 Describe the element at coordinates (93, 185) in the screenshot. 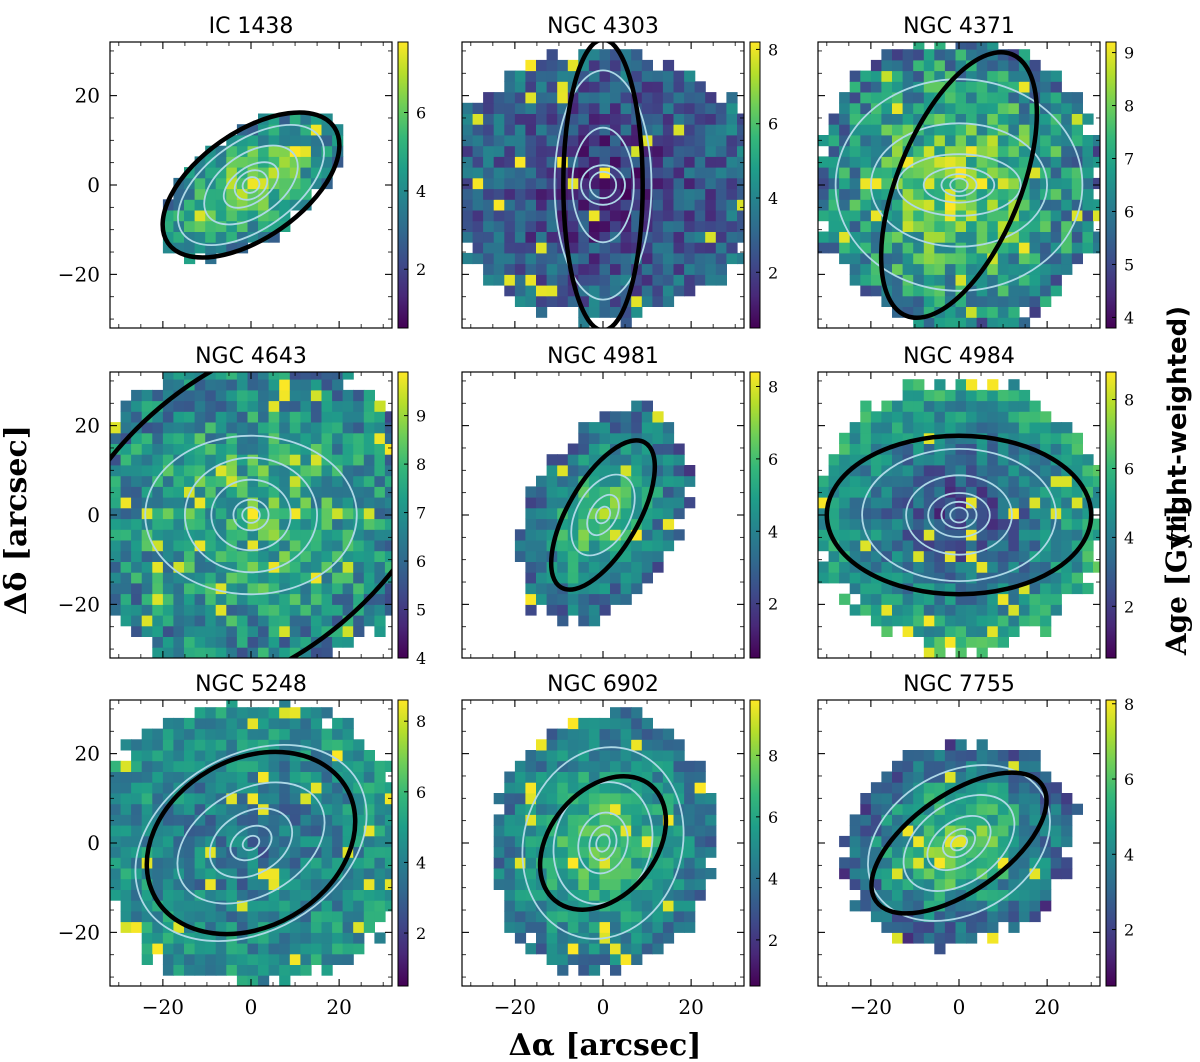

I see `y-tick-label: 0` at that location.